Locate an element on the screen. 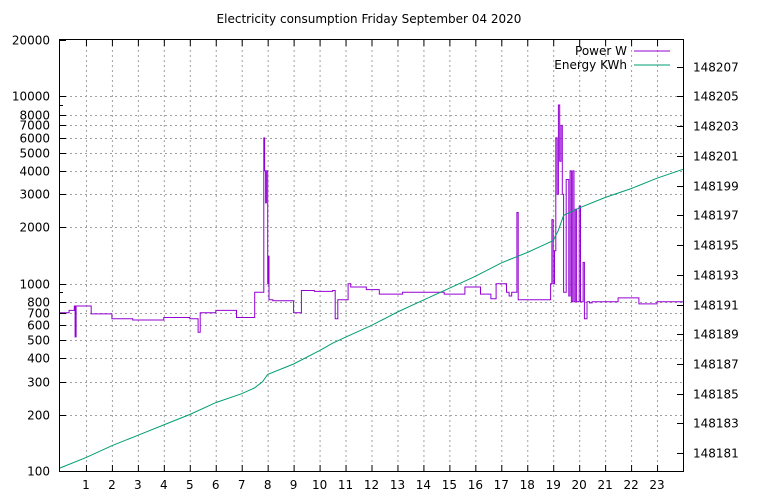  y-tick-label: 500 is located at coordinates (38, 341).